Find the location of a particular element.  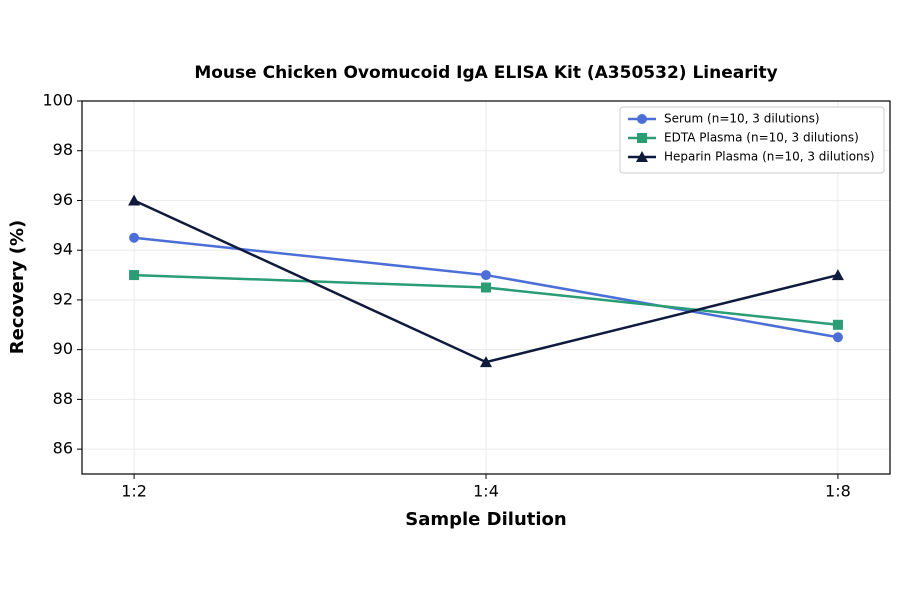

y-tick-label: 100 is located at coordinates (57, 100).